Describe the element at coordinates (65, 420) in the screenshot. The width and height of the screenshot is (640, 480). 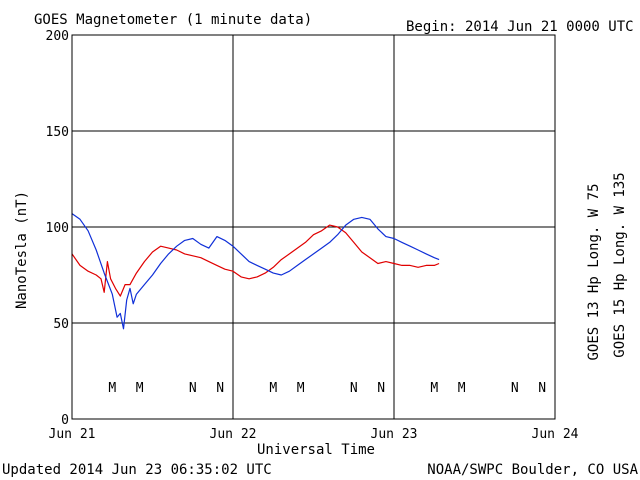
I see `y-tick-label: 0` at that location.